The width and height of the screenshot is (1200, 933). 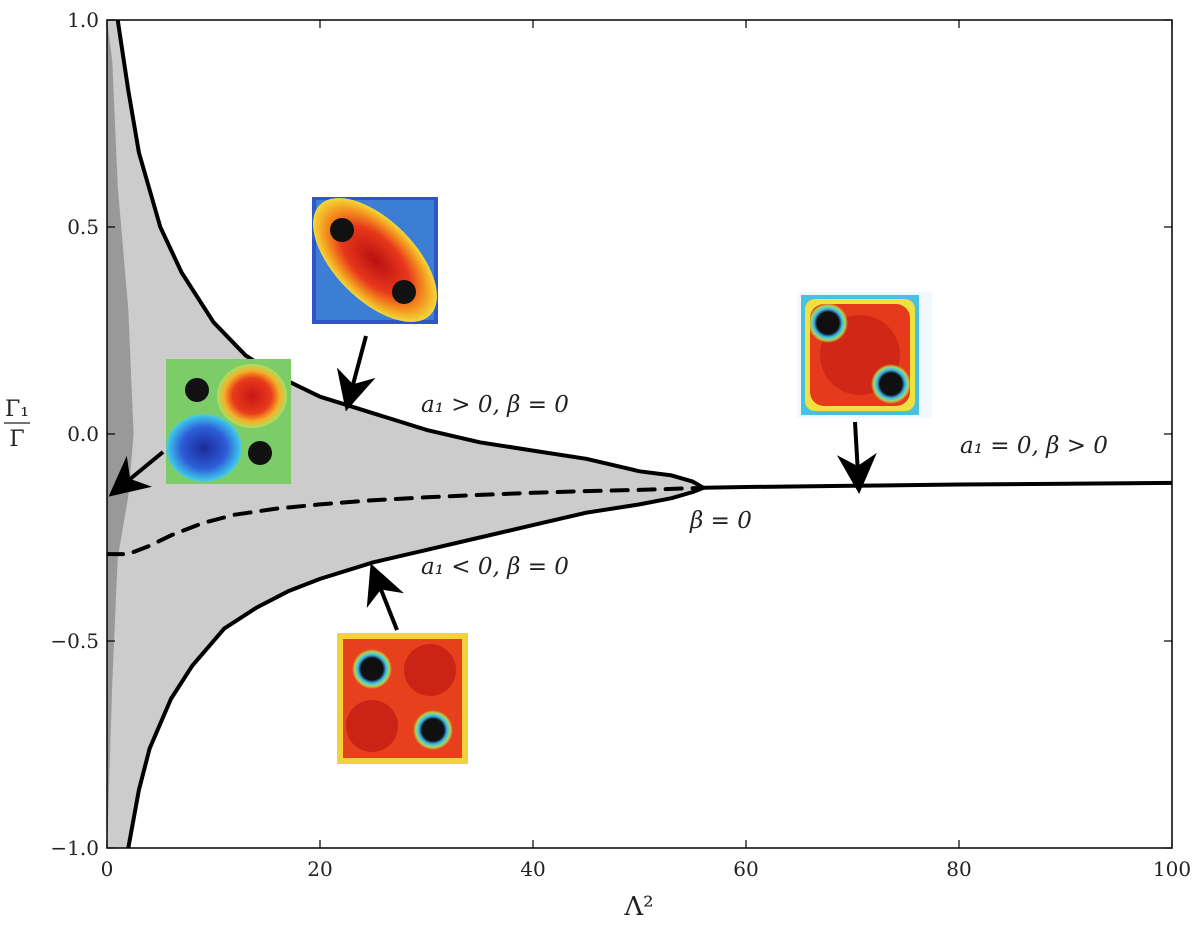 I want to click on inset-antidiagonal-vortex-pair, so click(x=402, y=698).